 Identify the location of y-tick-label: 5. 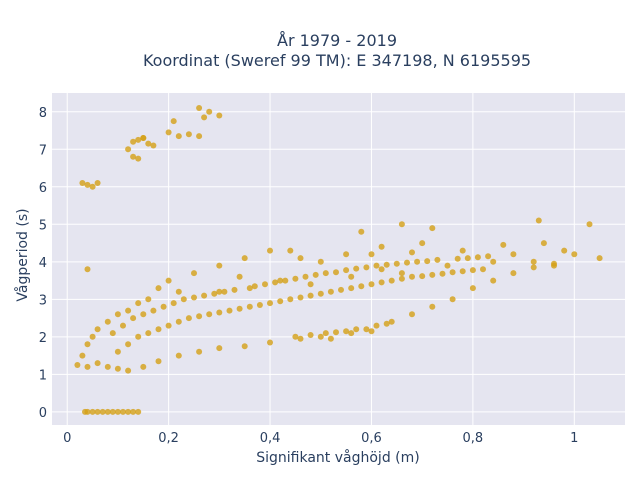
(43, 225).